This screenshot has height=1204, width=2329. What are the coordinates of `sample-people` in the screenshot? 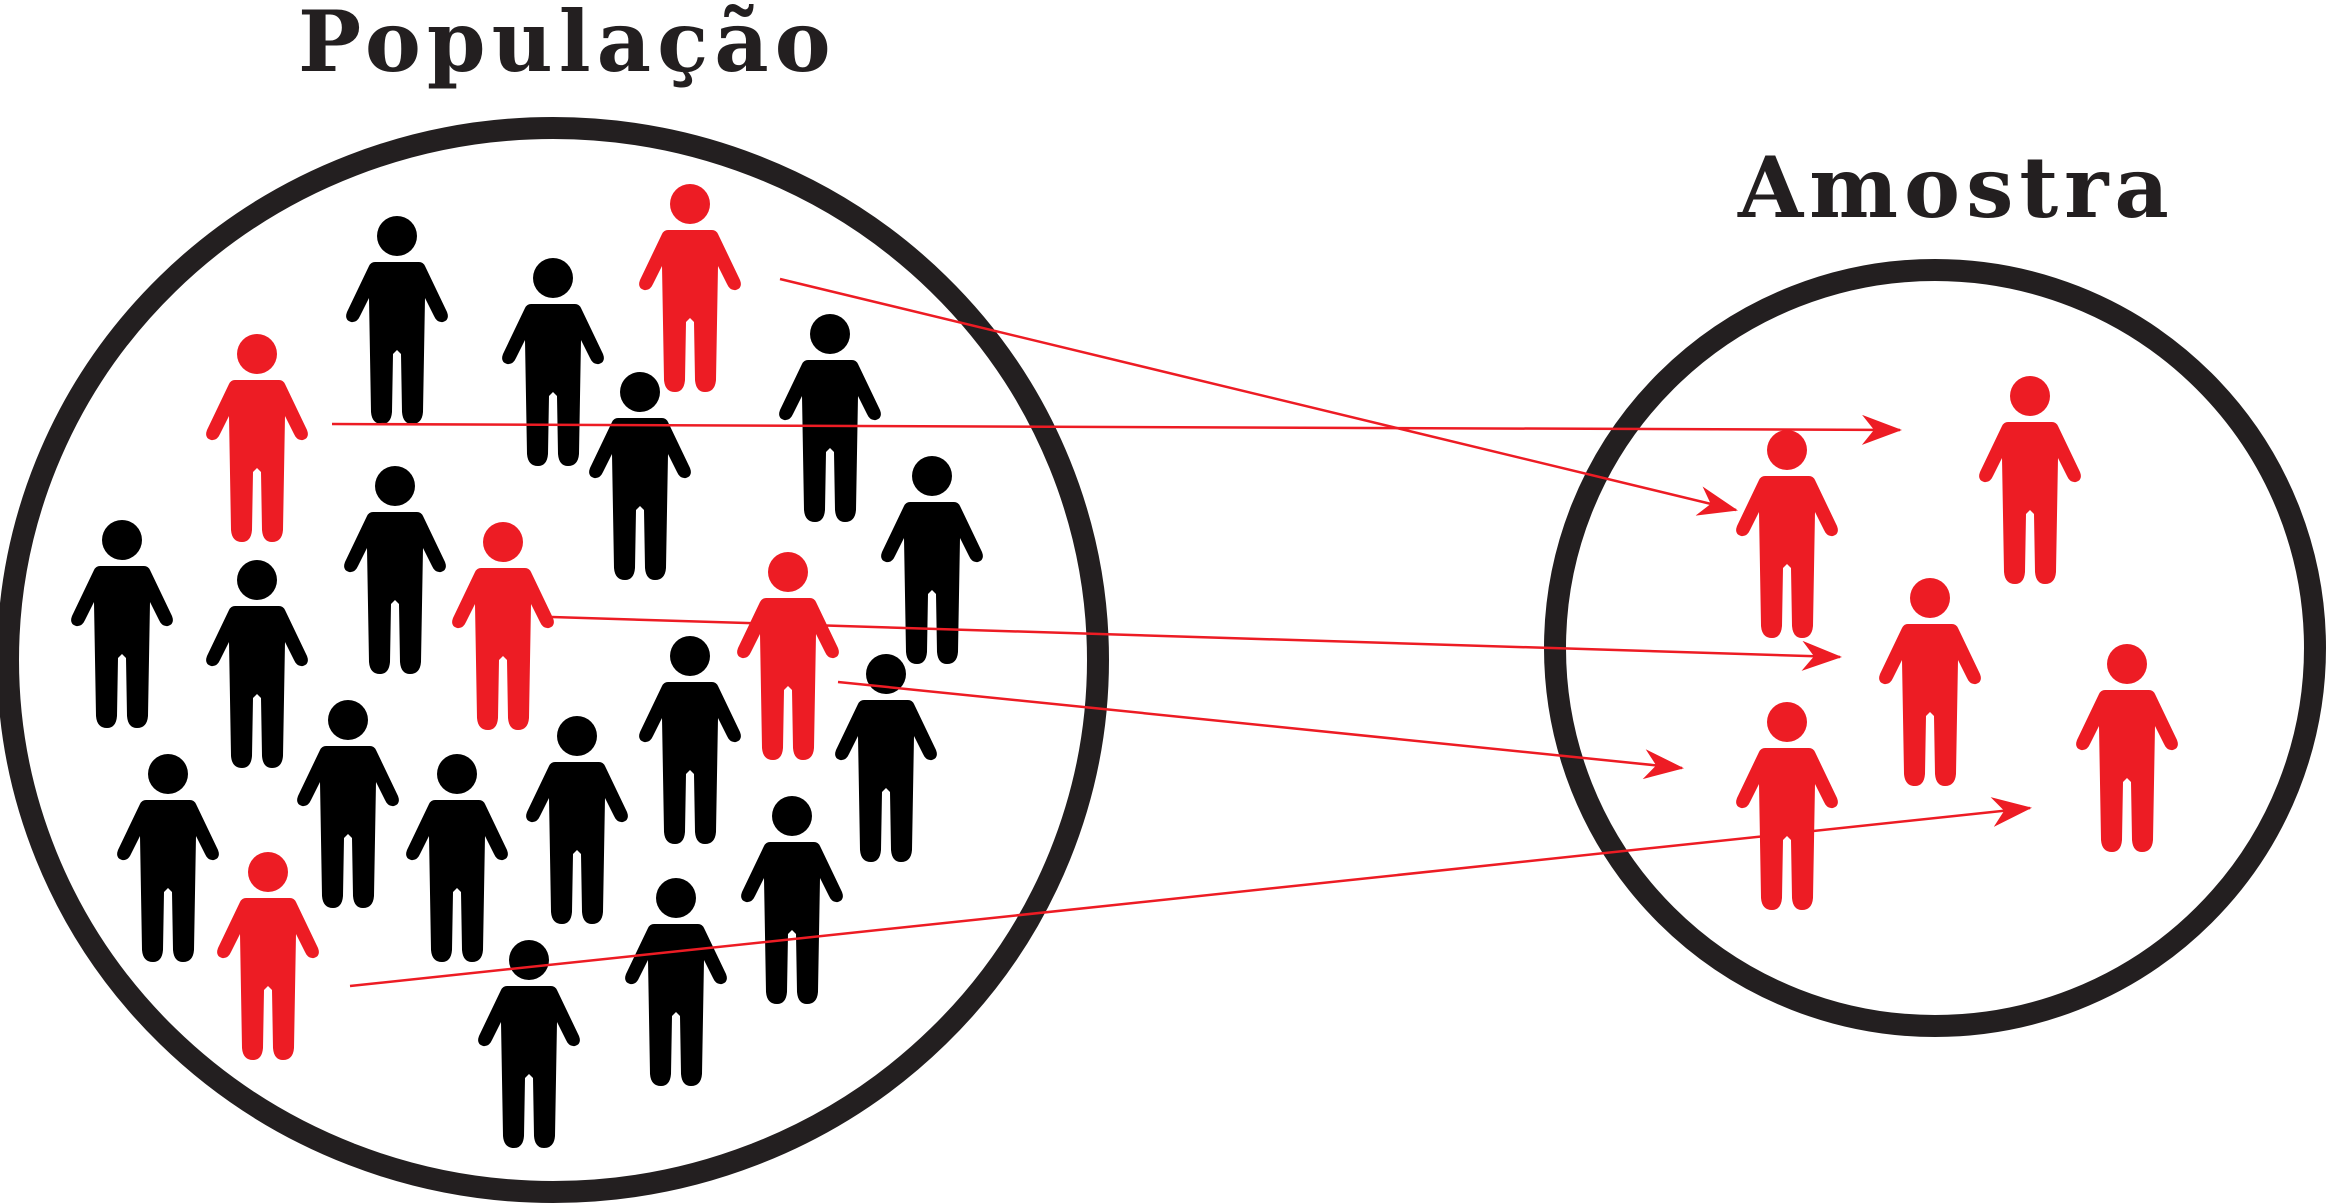 It's located at (1957, 643).